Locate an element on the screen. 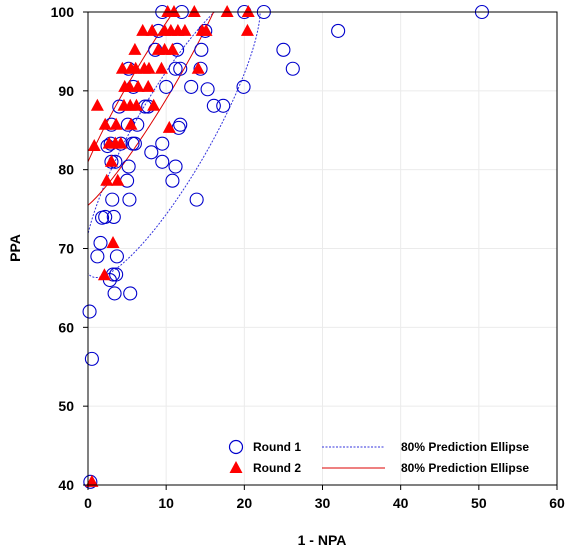 The image size is (571, 552). x-tick-label: 60 is located at coordinates (557, 503).